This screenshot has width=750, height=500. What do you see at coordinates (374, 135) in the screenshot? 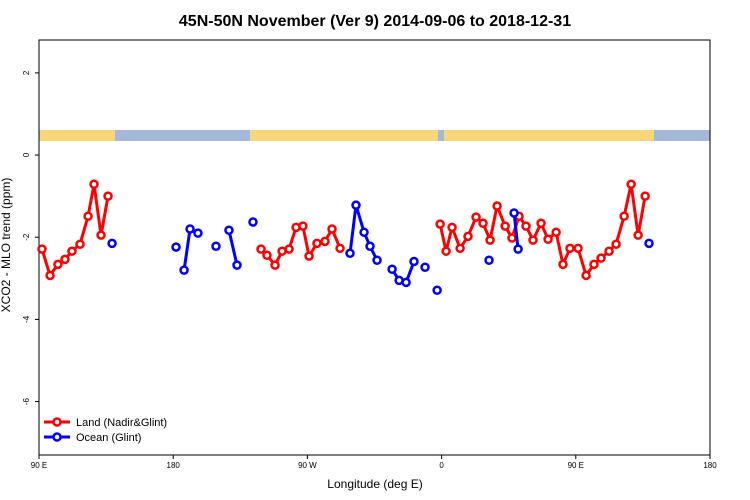
I see `land-mask-strip` at bounding box center [374, 135].